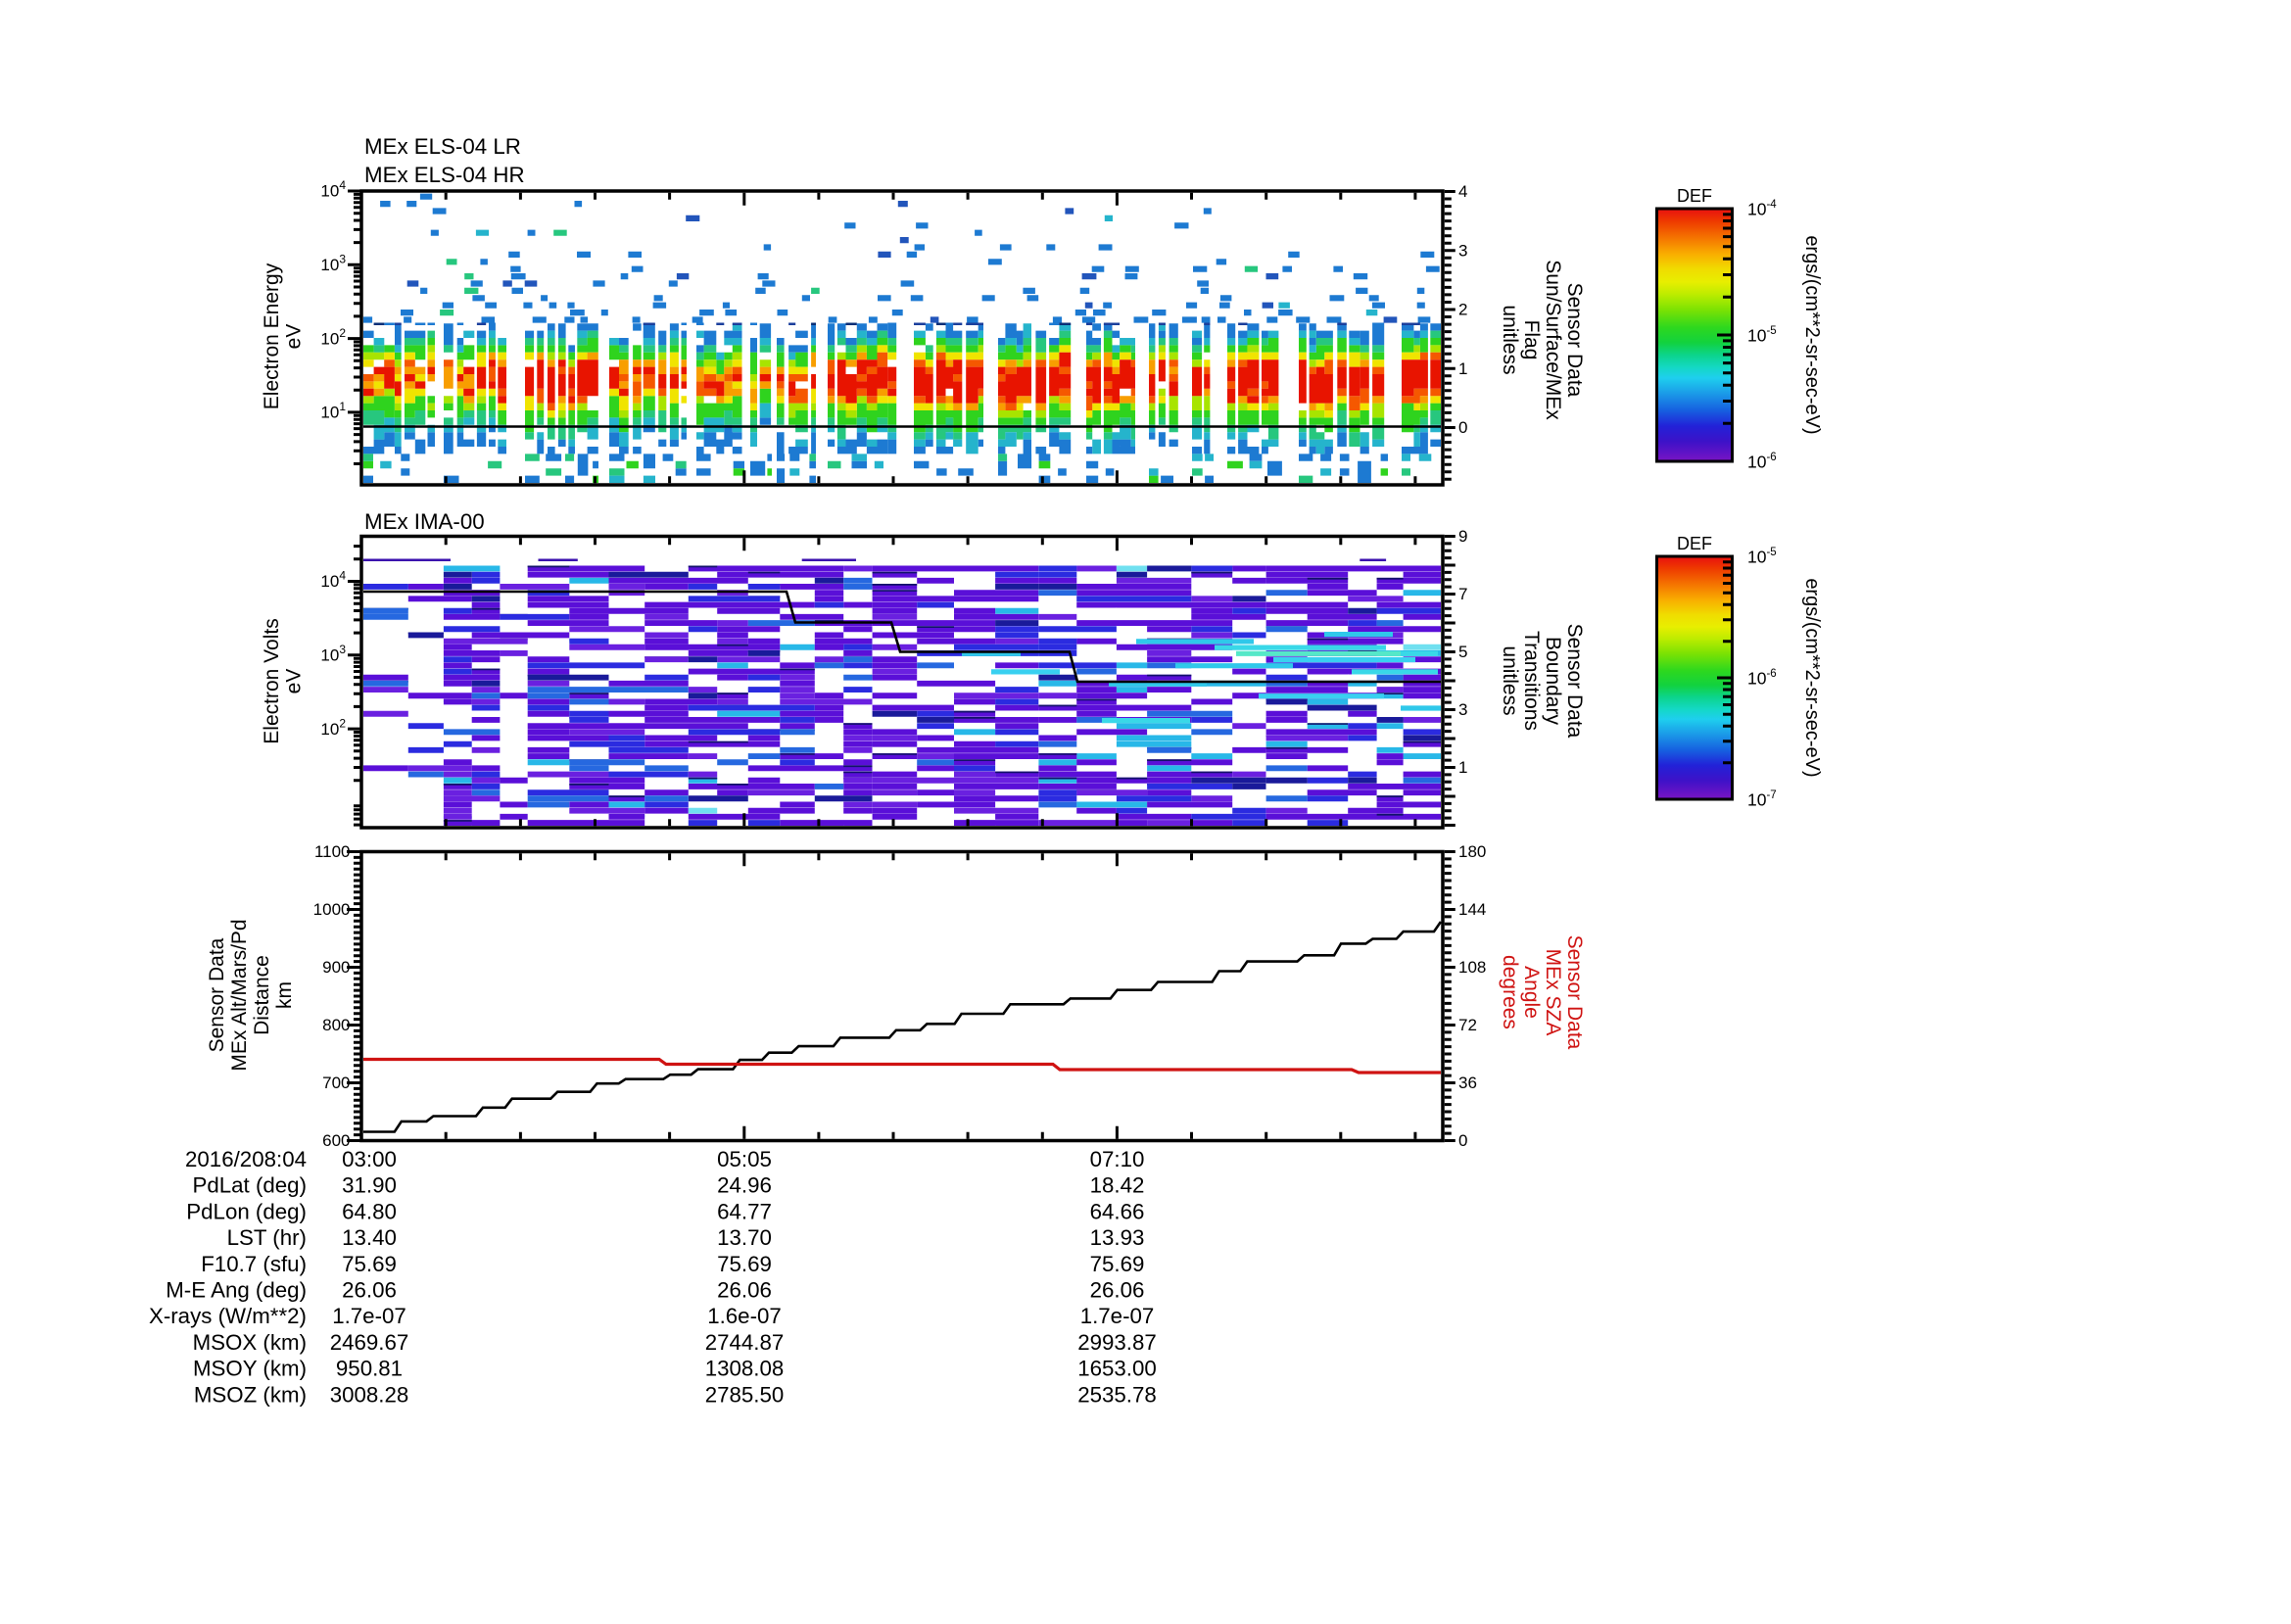 This screenshot has width=2291, height=1624. I want to click on svg-text: 18.42, so click(1117, 1186).